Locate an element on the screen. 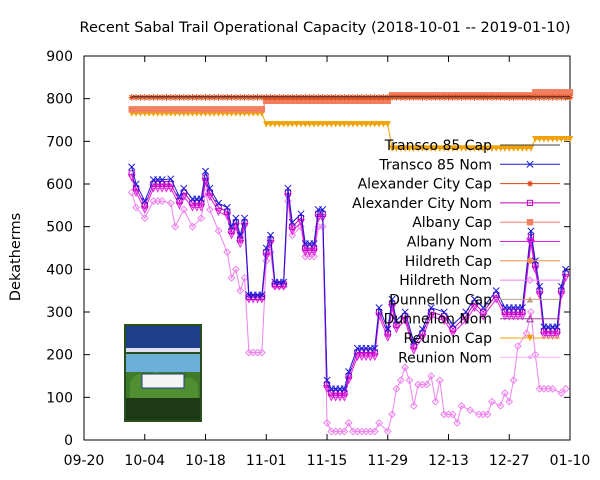  x-tick-label: 12-27 is located at coordinates (509, 461).